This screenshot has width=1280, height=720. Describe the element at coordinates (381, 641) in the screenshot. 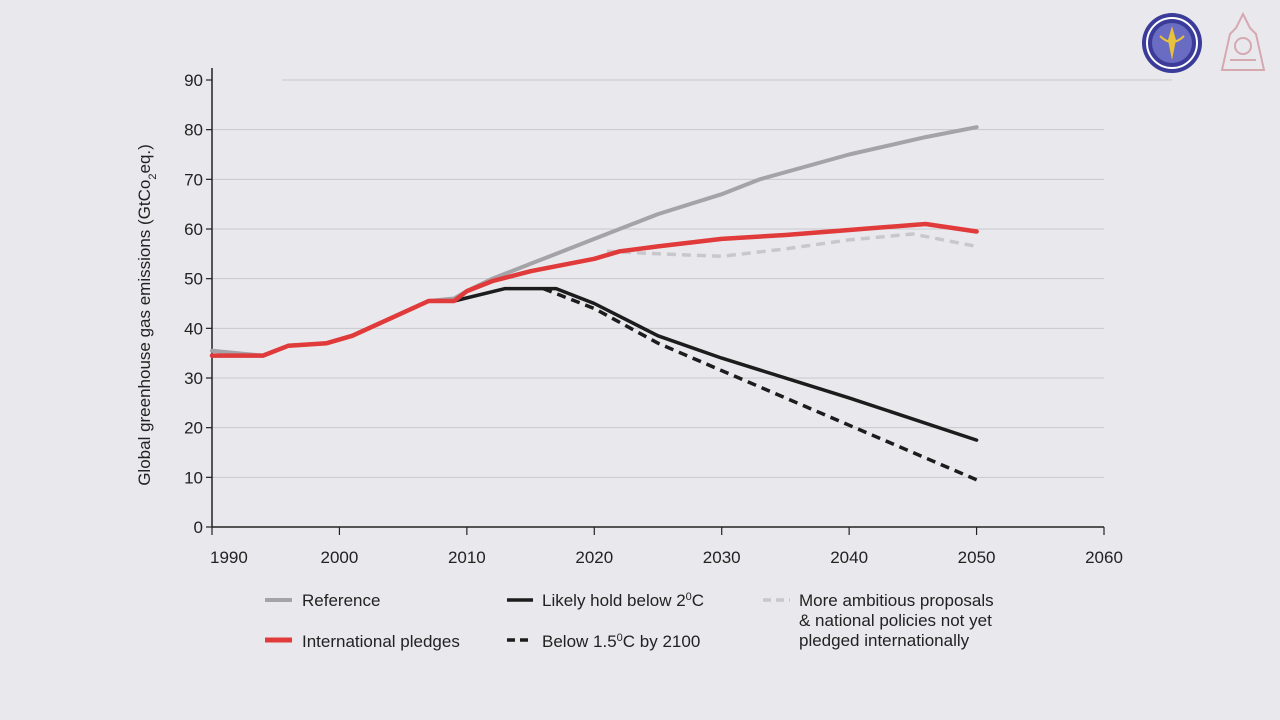

I see `legend-label-intl-pledges: International pledges` at that location.